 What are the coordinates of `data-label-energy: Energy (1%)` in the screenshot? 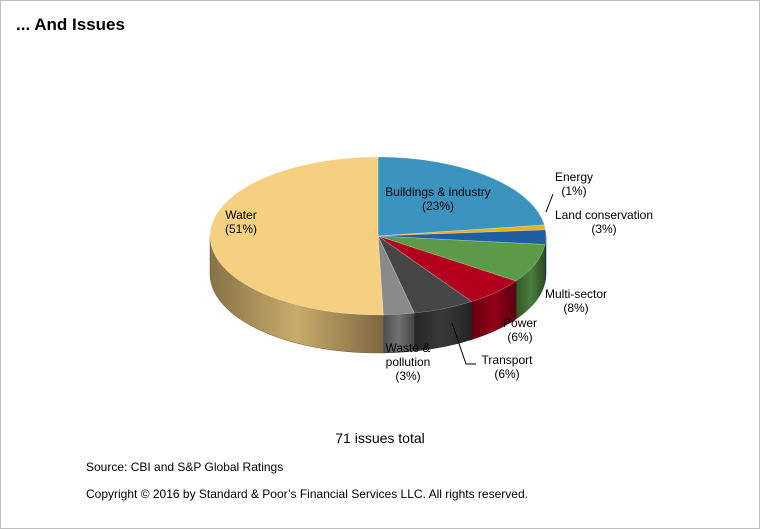 It's located at (574, 184).